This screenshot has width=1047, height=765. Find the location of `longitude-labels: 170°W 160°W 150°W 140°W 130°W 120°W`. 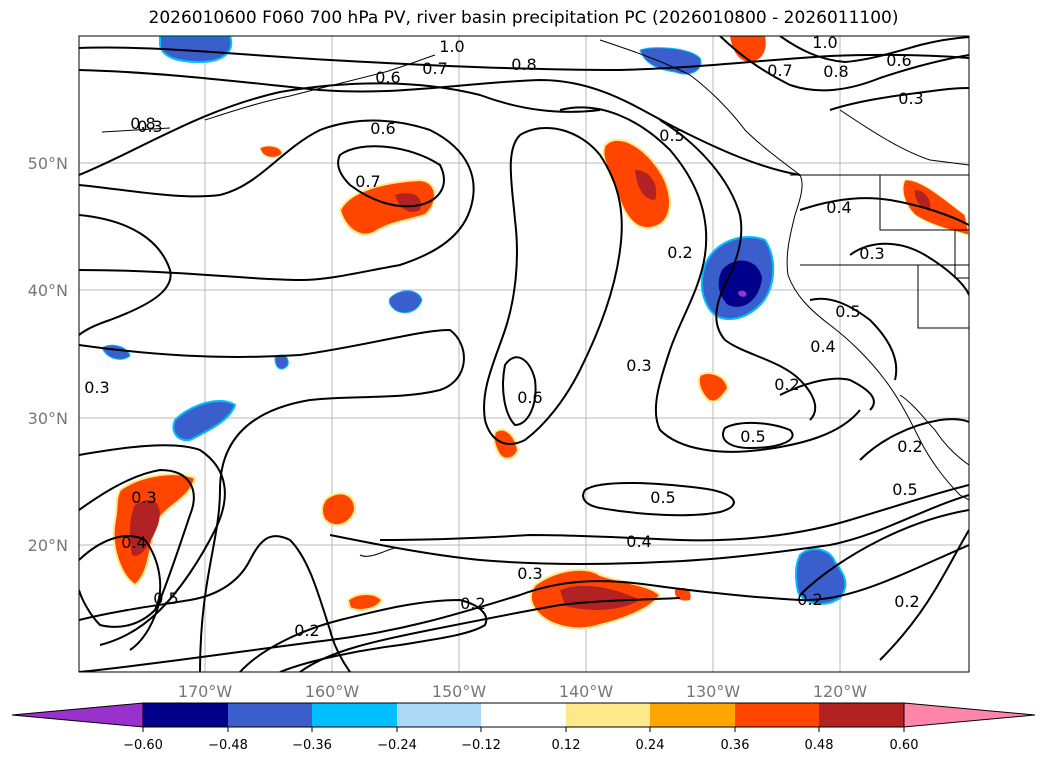

longitude-labels: 170°W 160°W 150°W 140°W 130°W 120°W is located at coordinates (523, 691).